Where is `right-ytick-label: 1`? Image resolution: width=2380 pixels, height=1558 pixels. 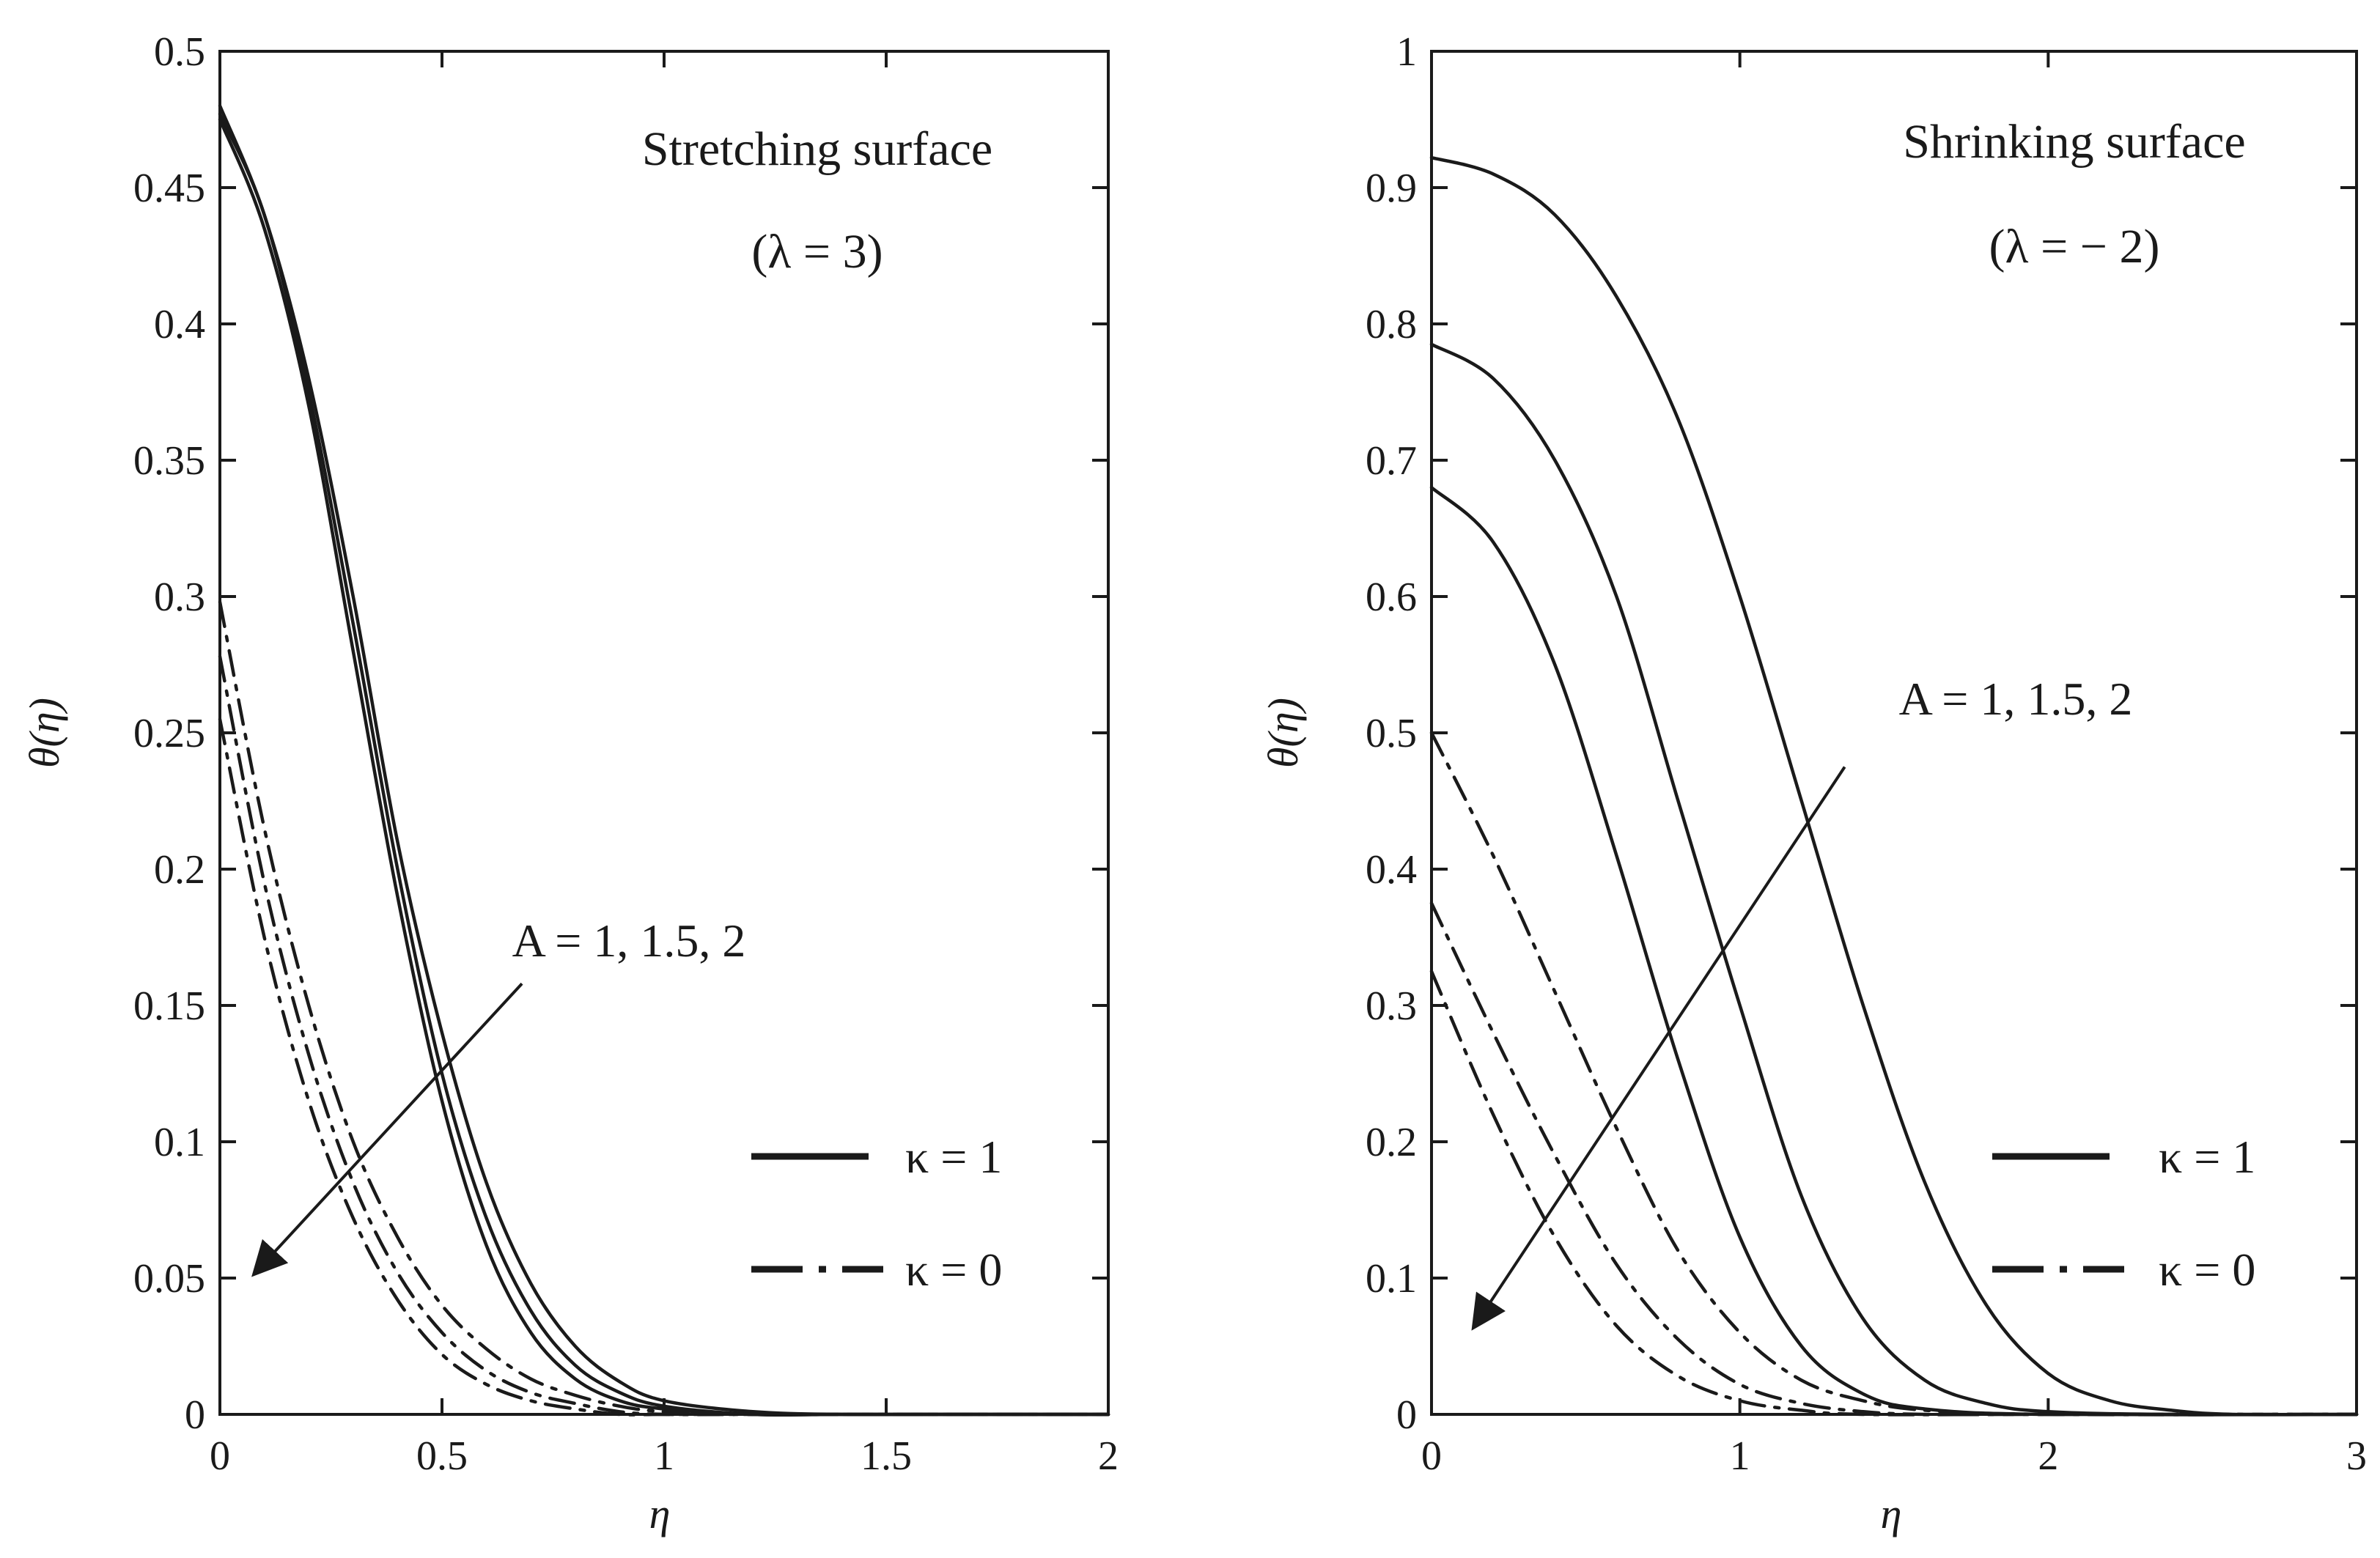 right-ytick-label: 1 is located at coordinates (1406, 52).